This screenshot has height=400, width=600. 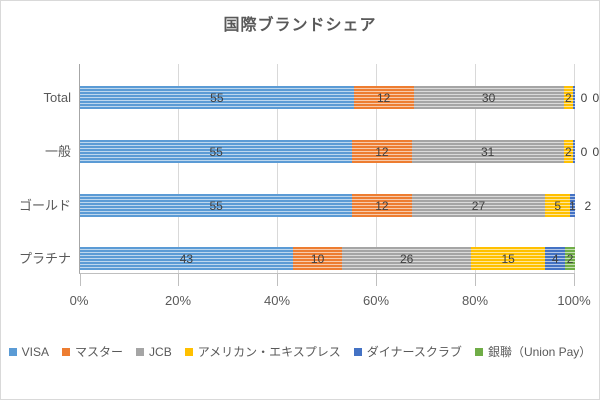 I want to click on legend-label: ダイナースクラブ, so click(x=414, y=352).